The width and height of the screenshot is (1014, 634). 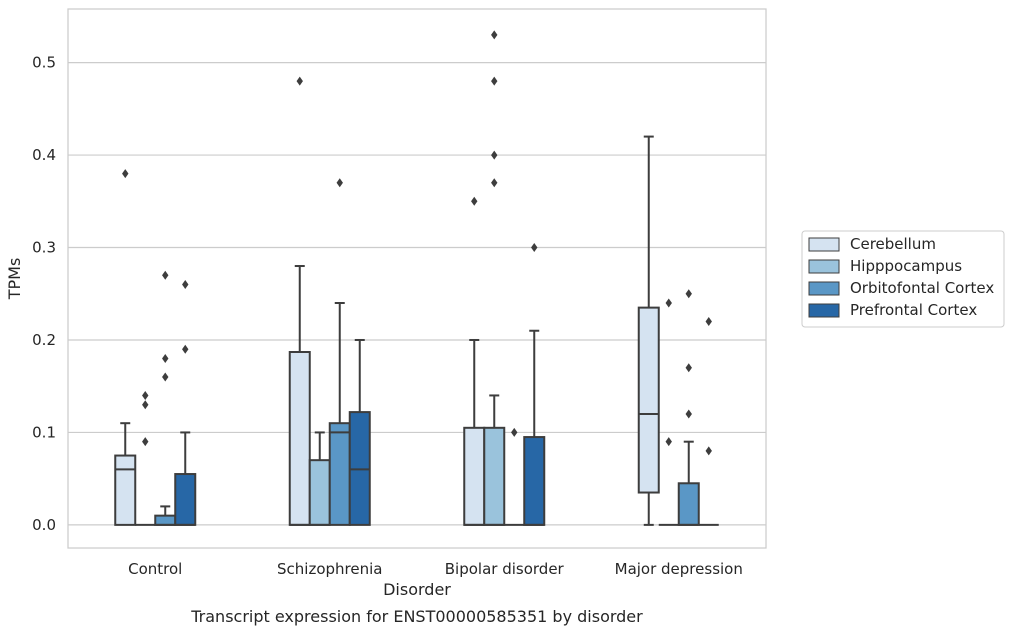 What do you see at coordinates (417, 589) in the screenshot?
I see `x-axis-label: Disorder` at bounding box center [417, 589].